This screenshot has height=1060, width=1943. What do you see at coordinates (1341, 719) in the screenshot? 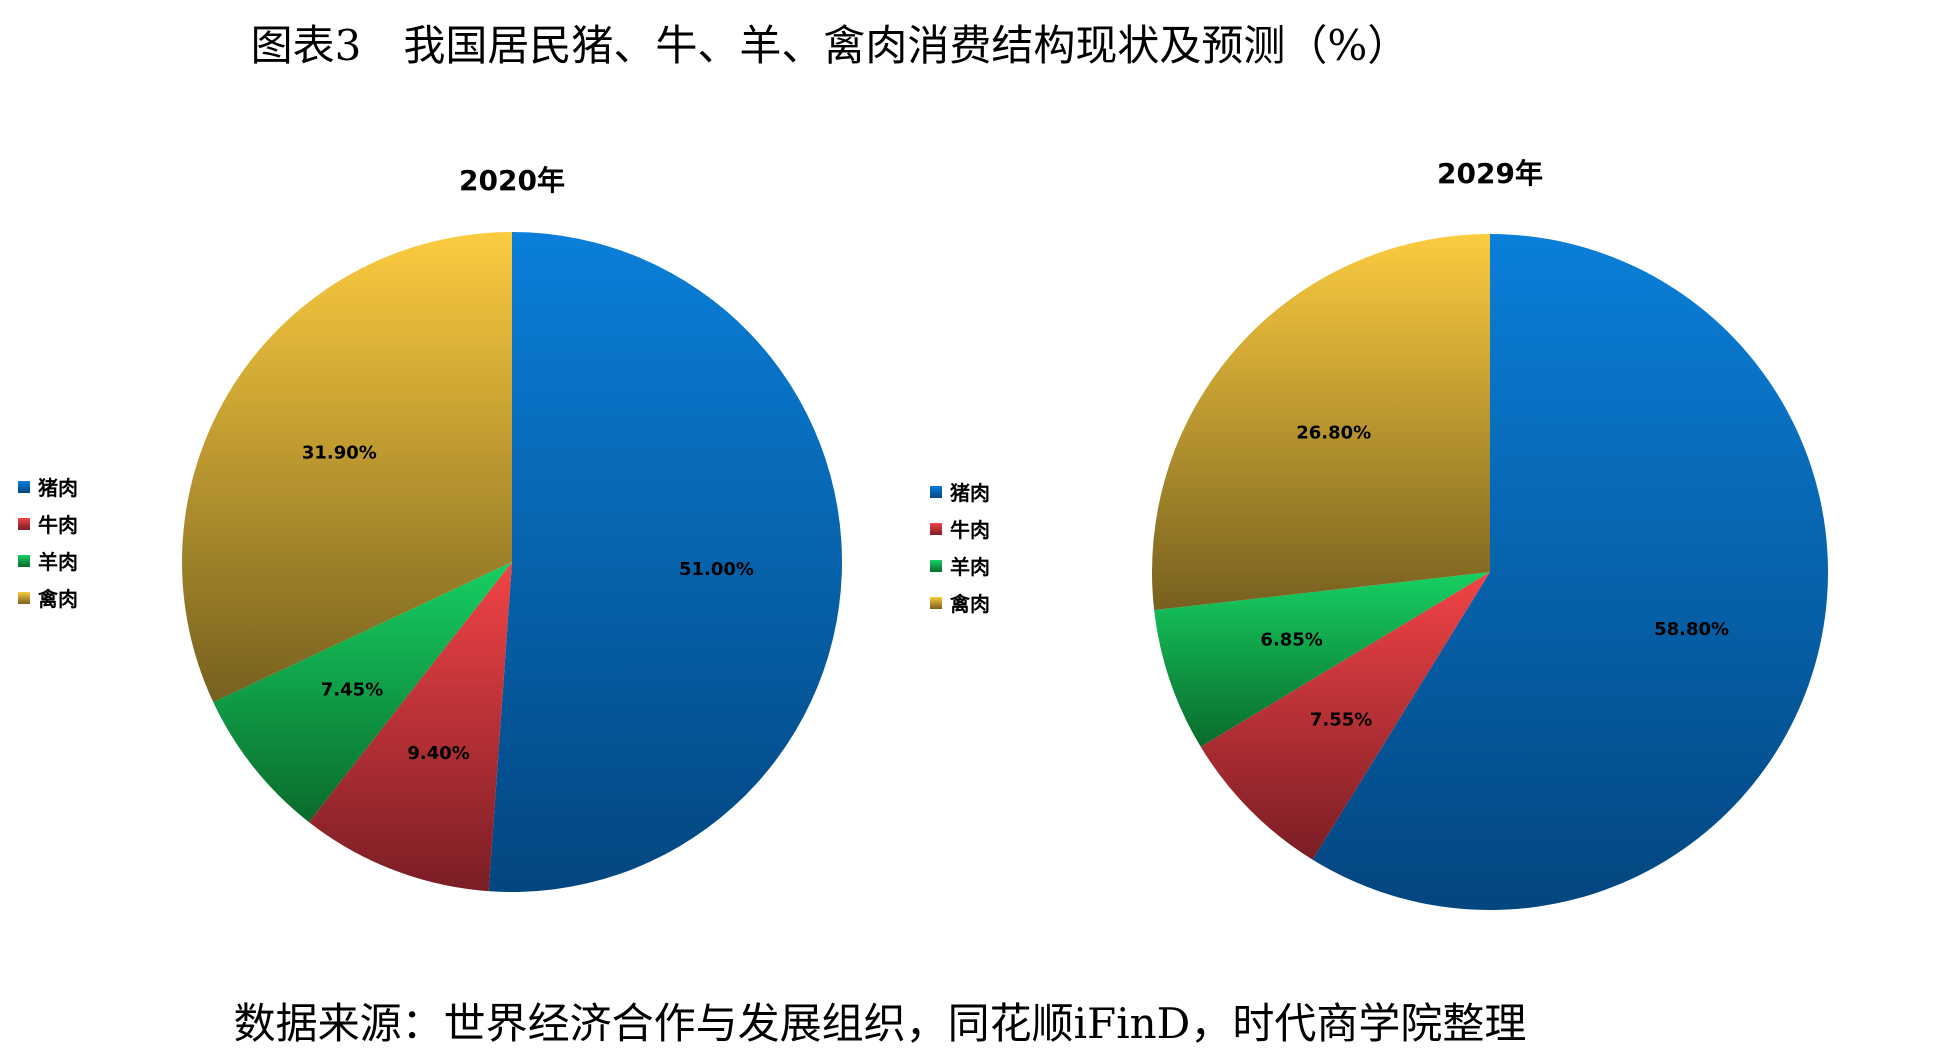
I see `slice-label-beef: 7.55%` at bounding box center [1341, 719].